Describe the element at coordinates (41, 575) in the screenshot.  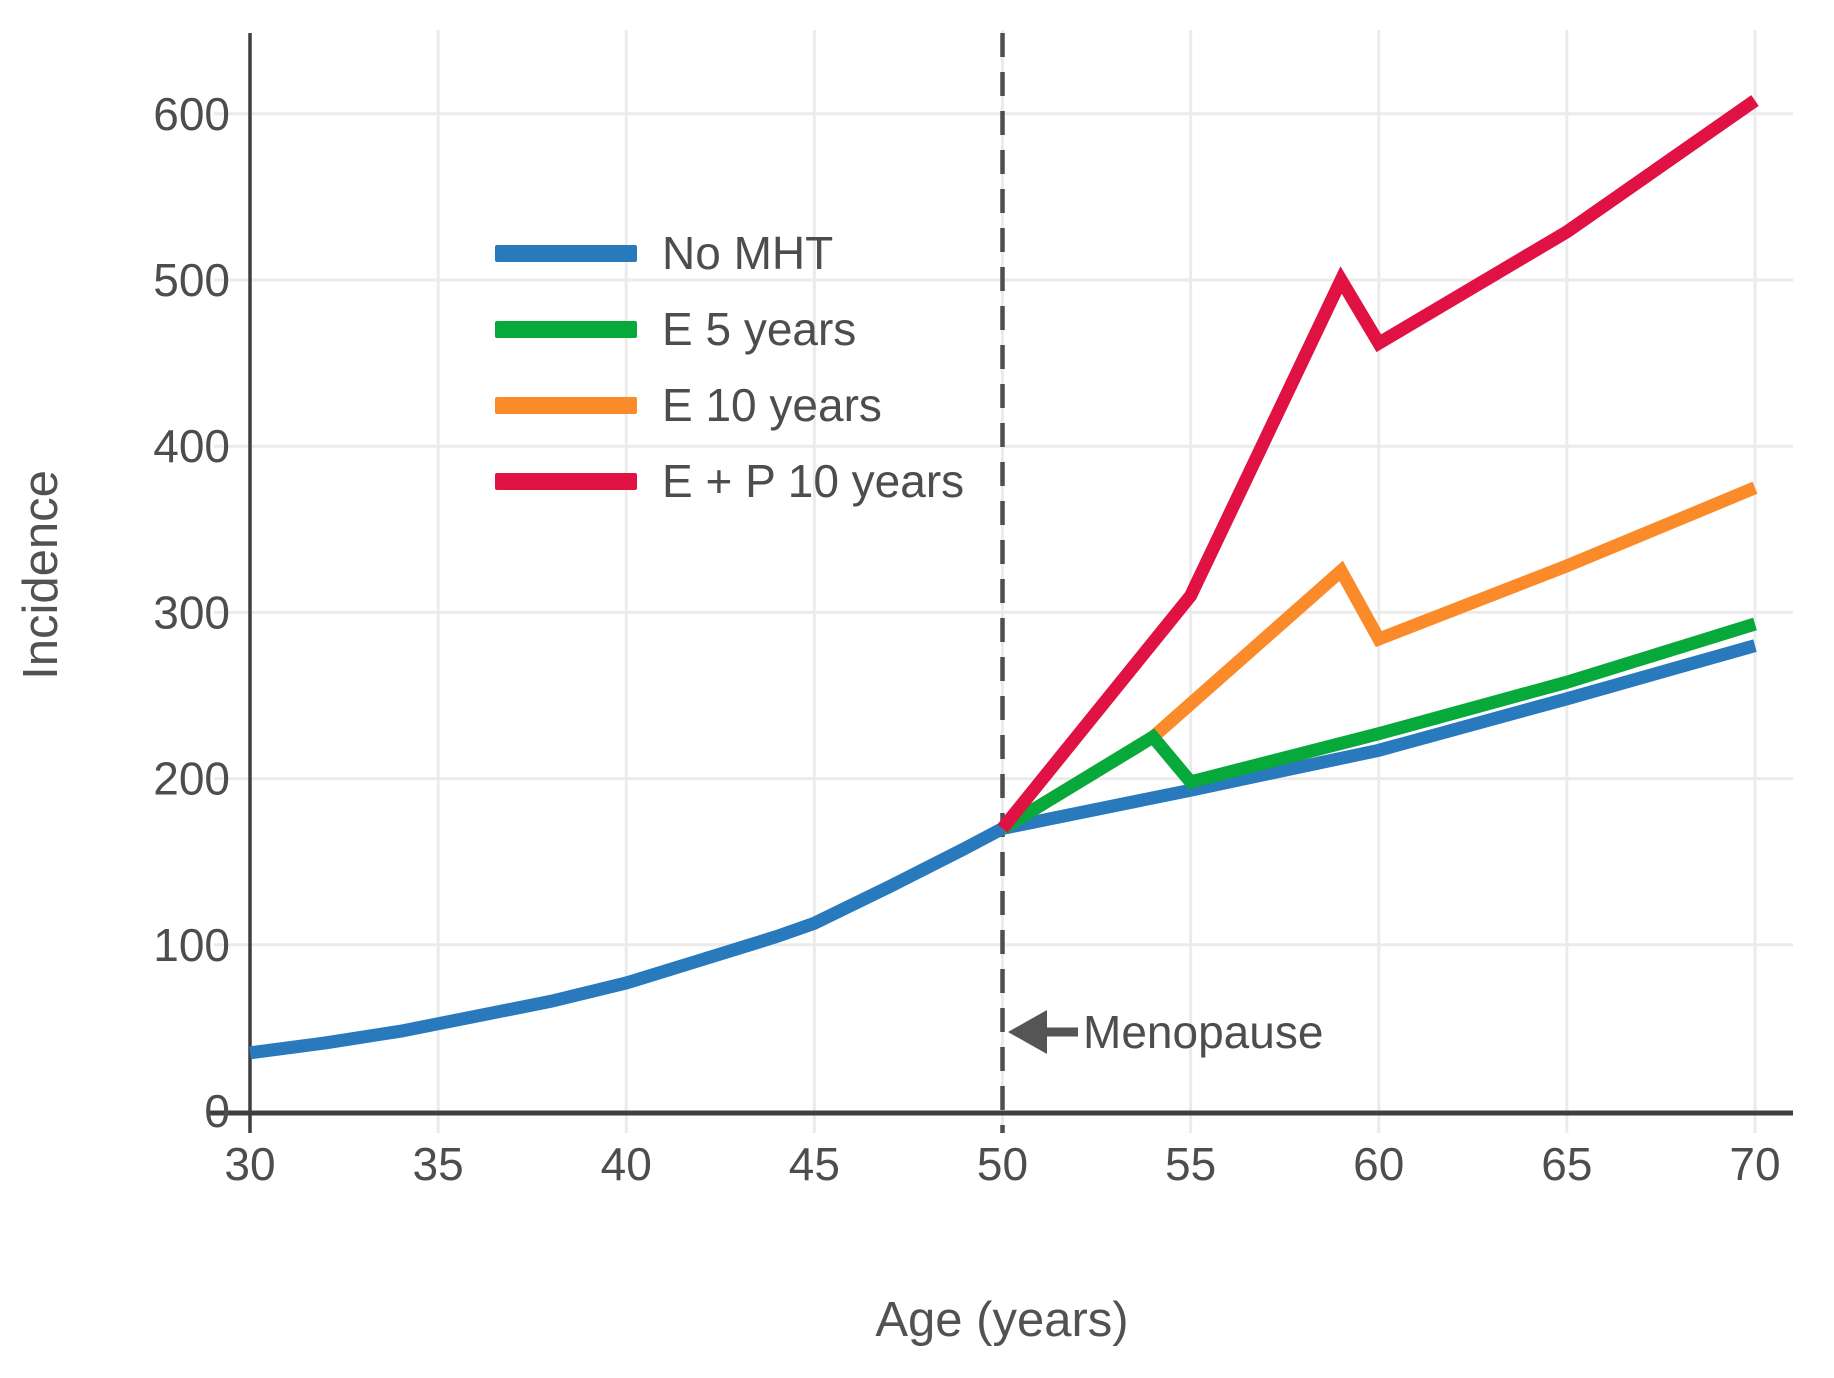
I see `y-axis-title: Incidence` at that location.